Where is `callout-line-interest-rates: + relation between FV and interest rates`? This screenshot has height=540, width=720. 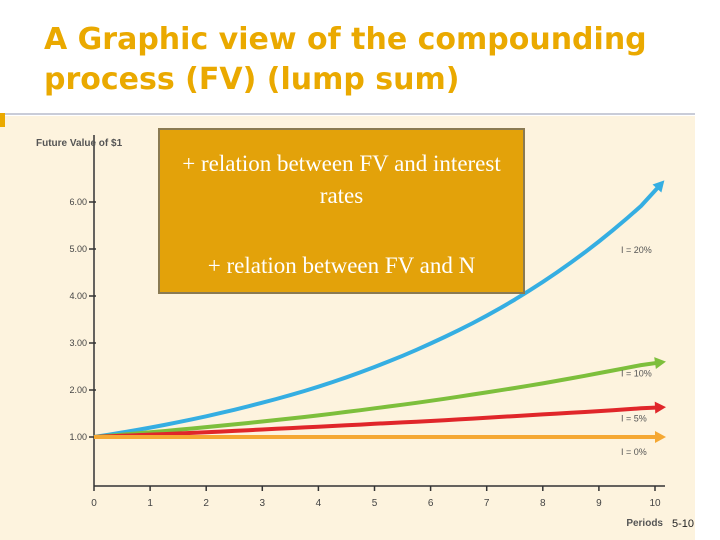 callout-line-interest-rates: + relation between FV and interest rates is located at coordinates (341, 179).